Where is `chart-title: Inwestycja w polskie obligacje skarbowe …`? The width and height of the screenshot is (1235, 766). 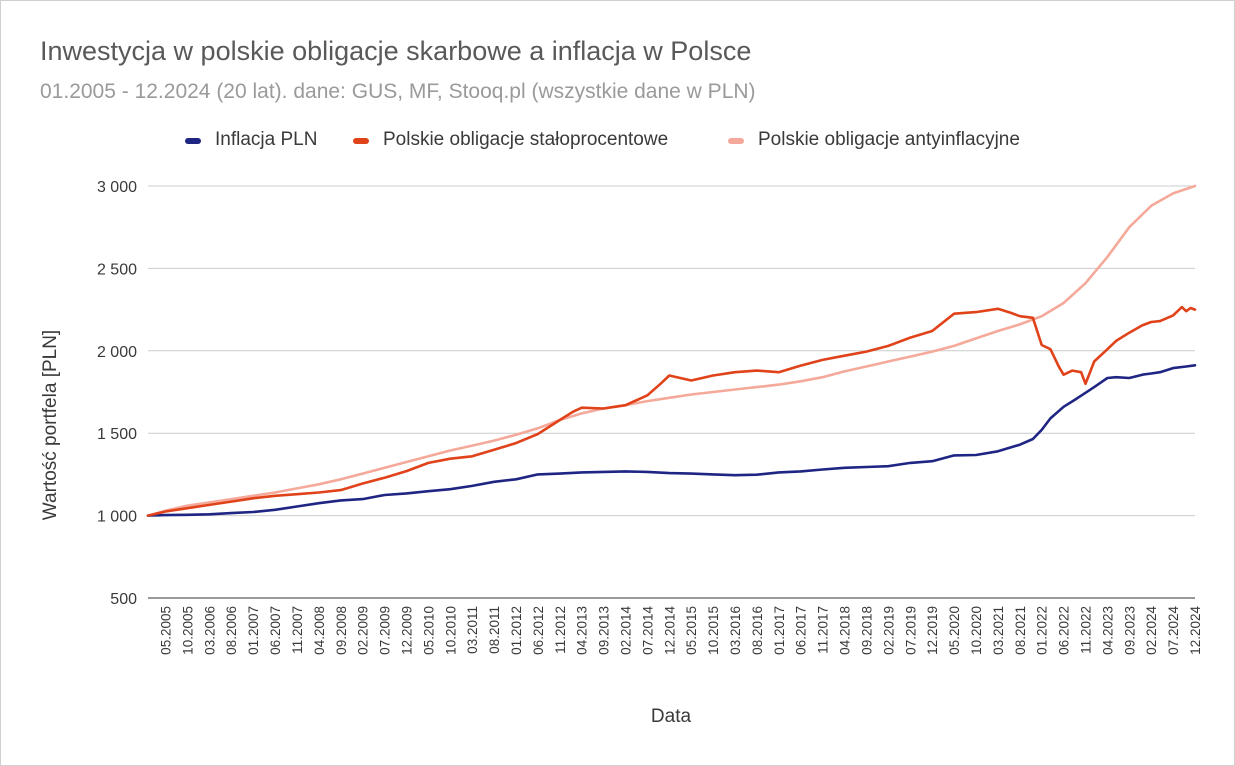
chart-title: Inwestycja w polskie obligacje skarbowe … is located at coordinates (396, 51).